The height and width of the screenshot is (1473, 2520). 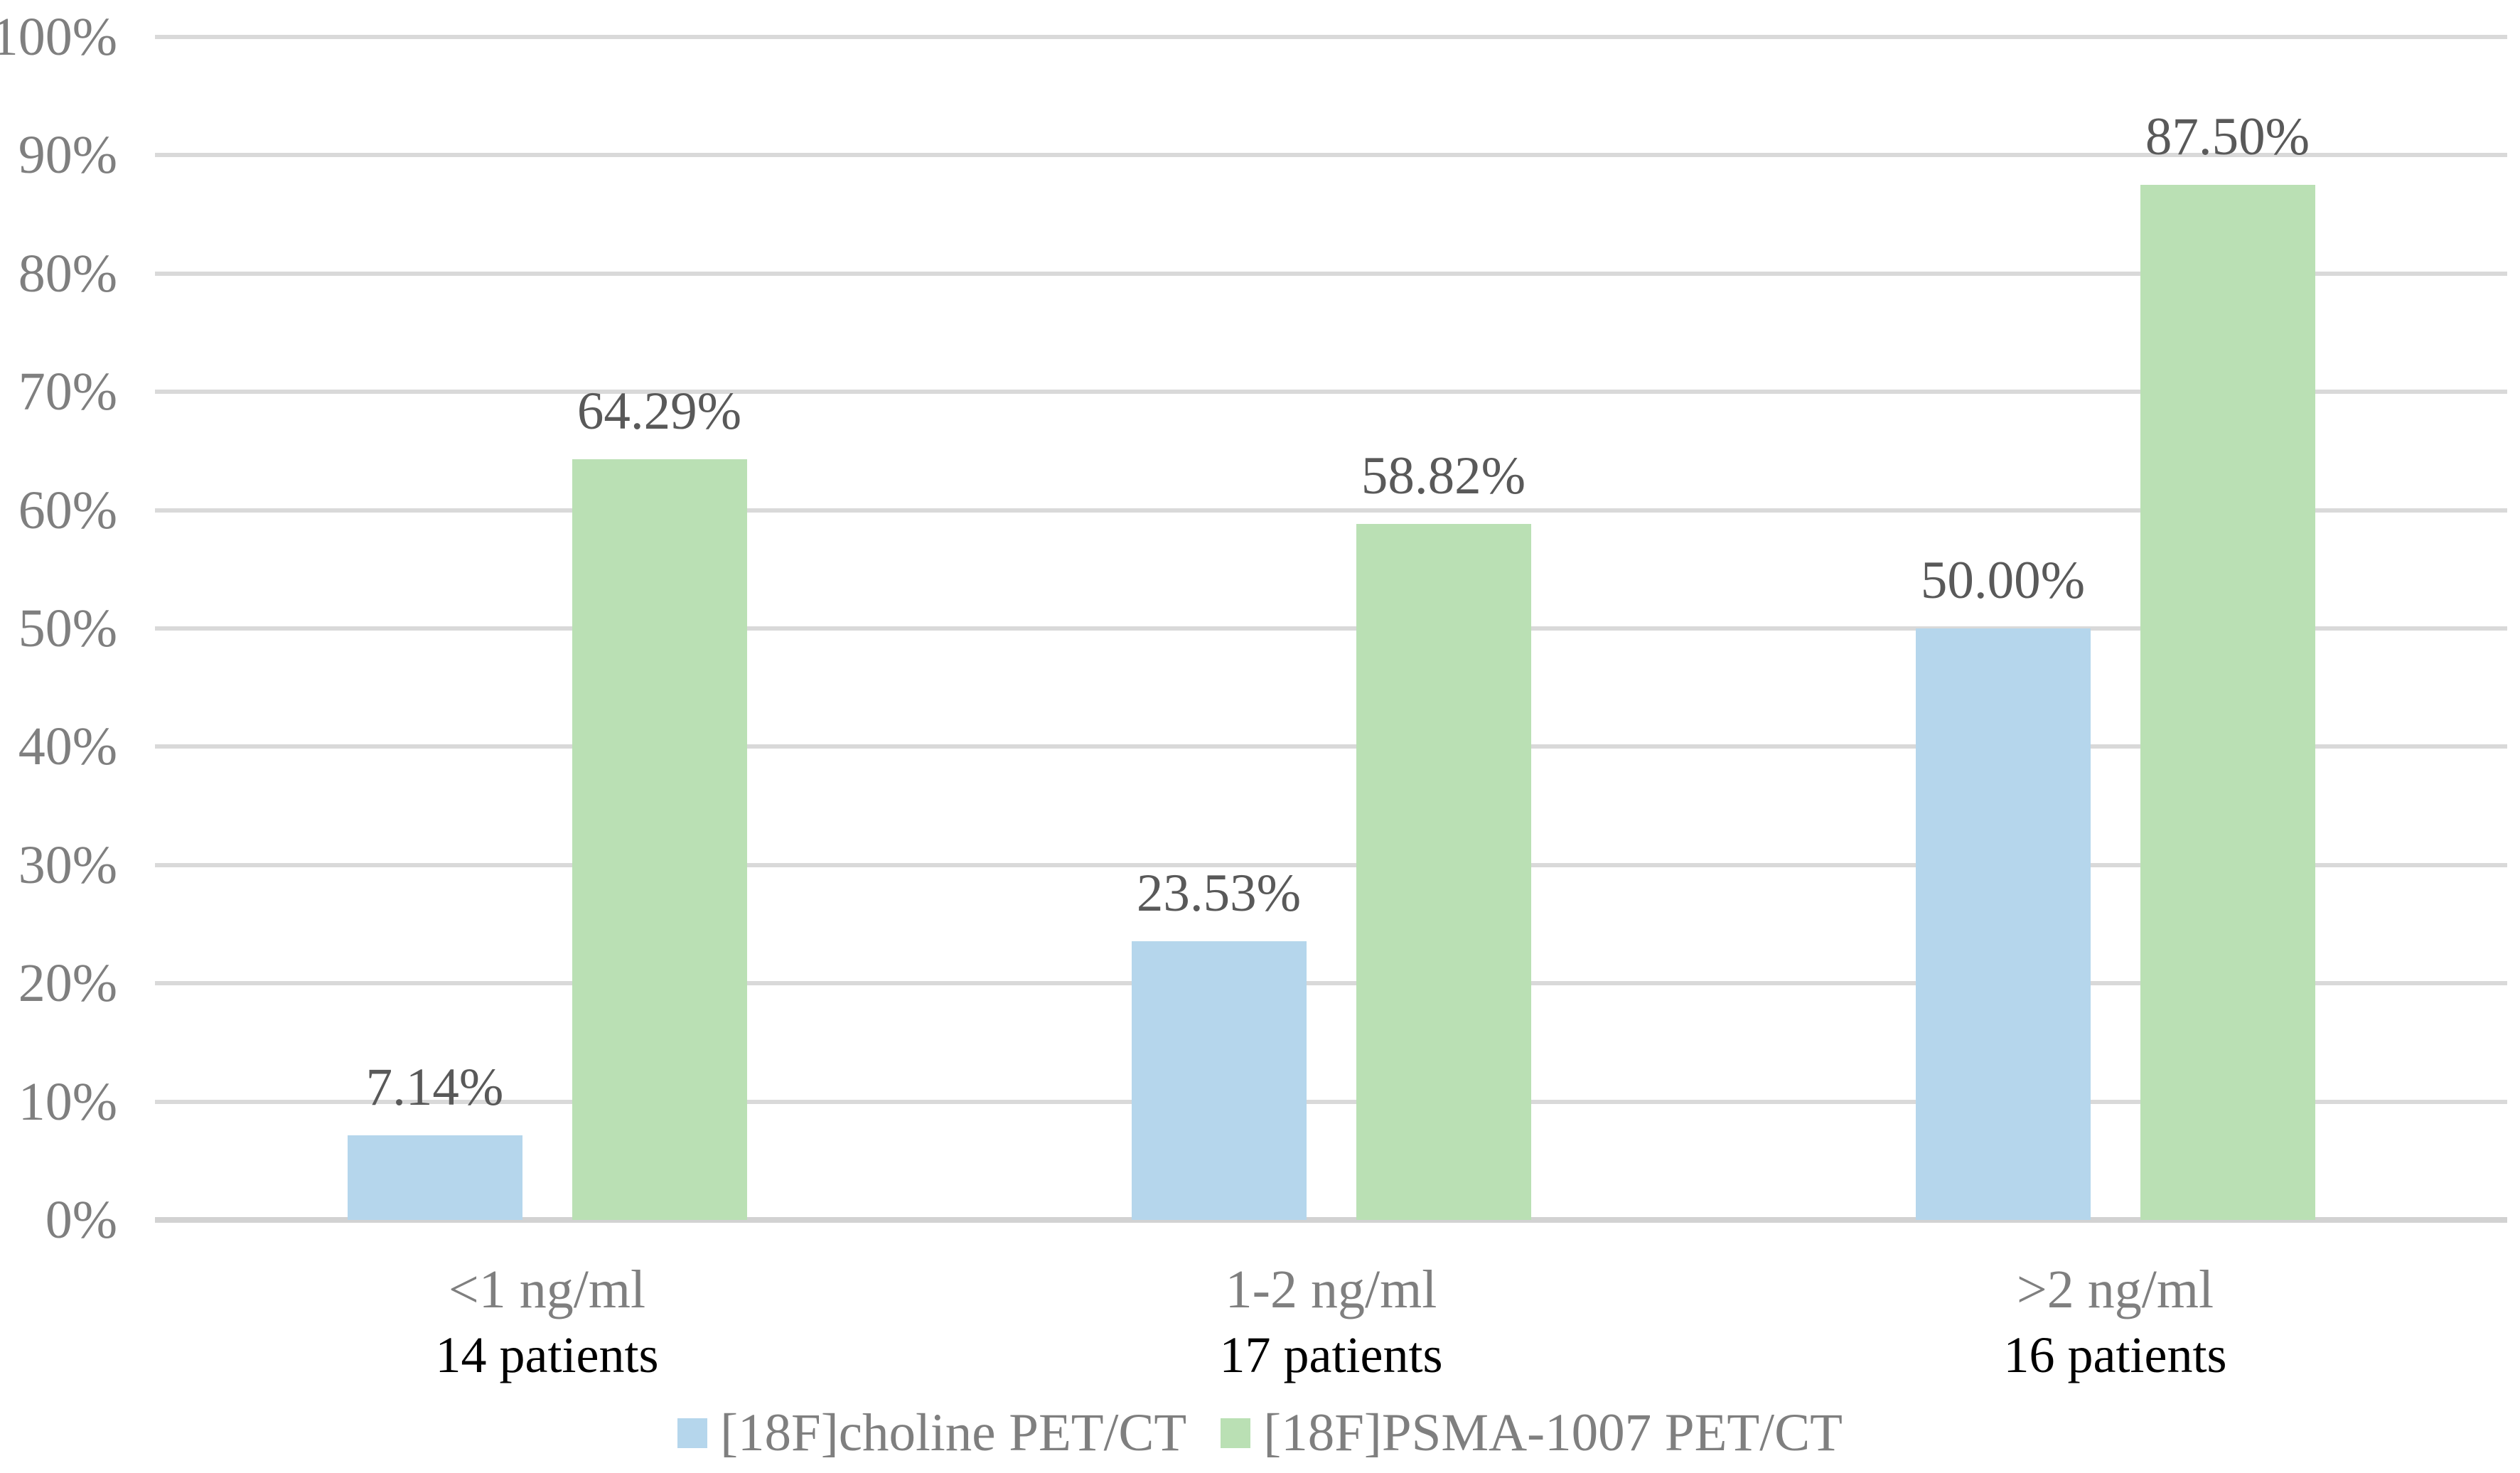 I want to click on y-axis-tick-label: 10%, so click(x=68, y=1101).